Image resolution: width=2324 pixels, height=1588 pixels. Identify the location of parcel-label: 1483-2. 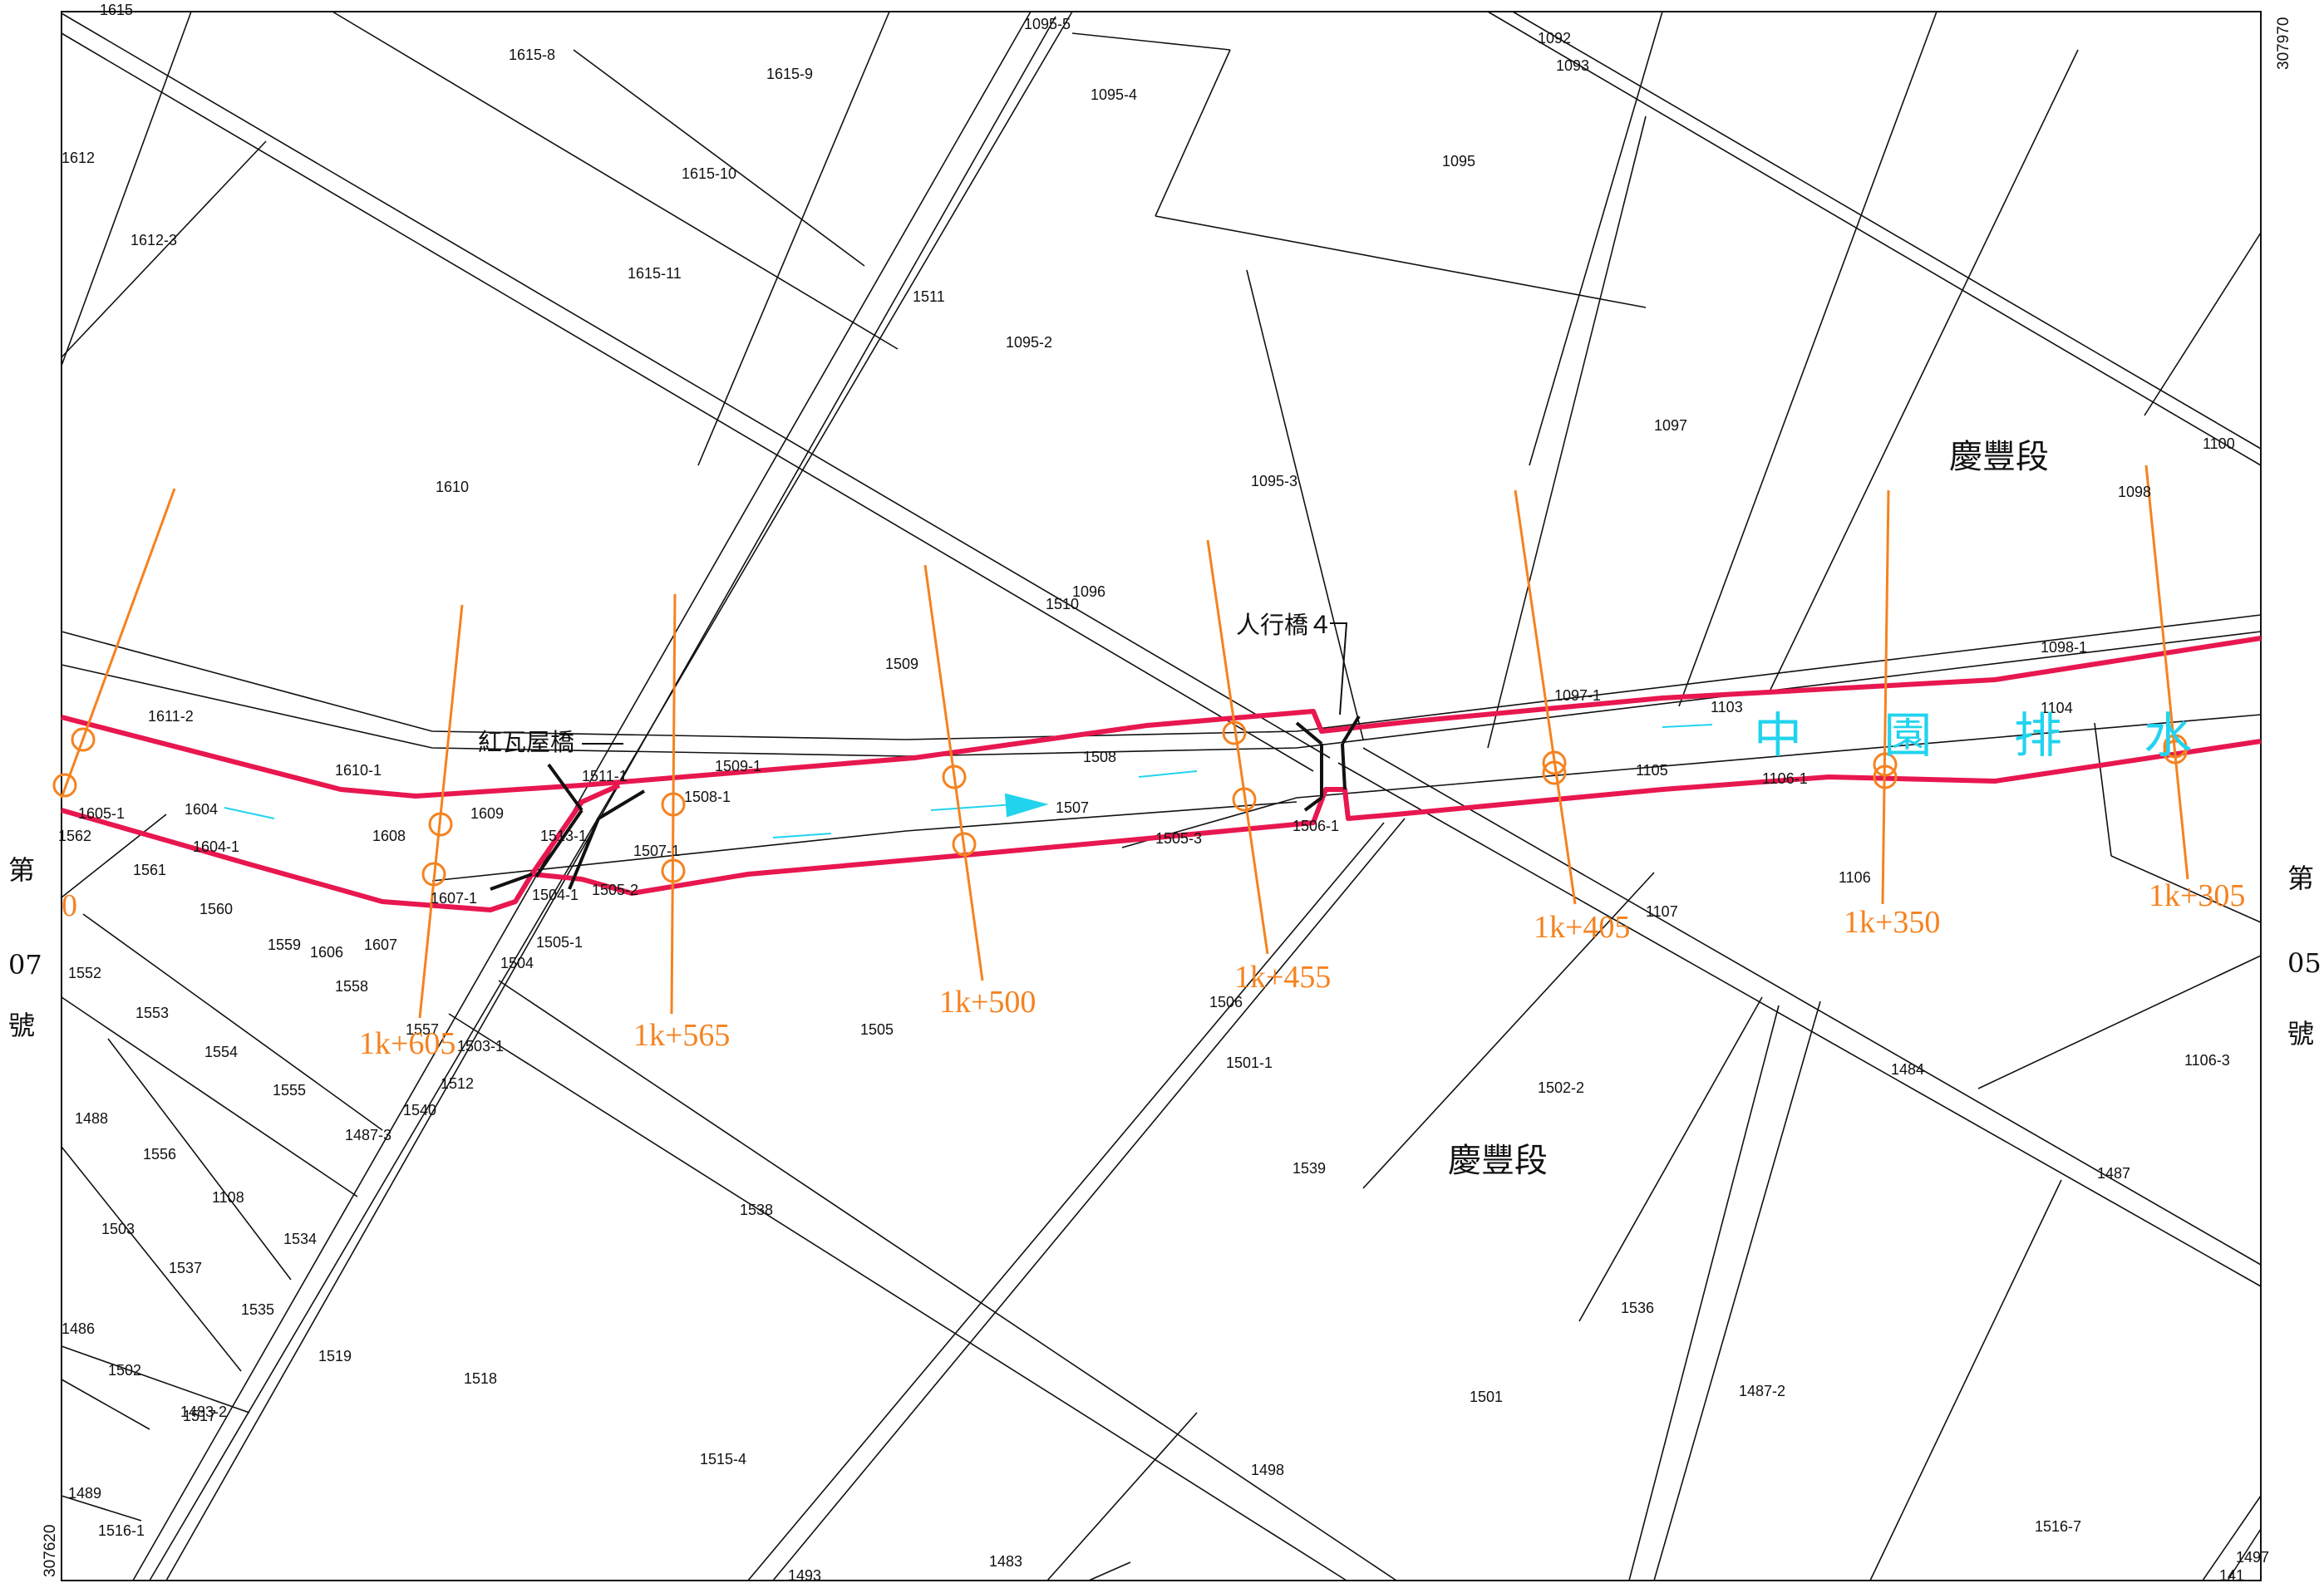
(203, 1412).